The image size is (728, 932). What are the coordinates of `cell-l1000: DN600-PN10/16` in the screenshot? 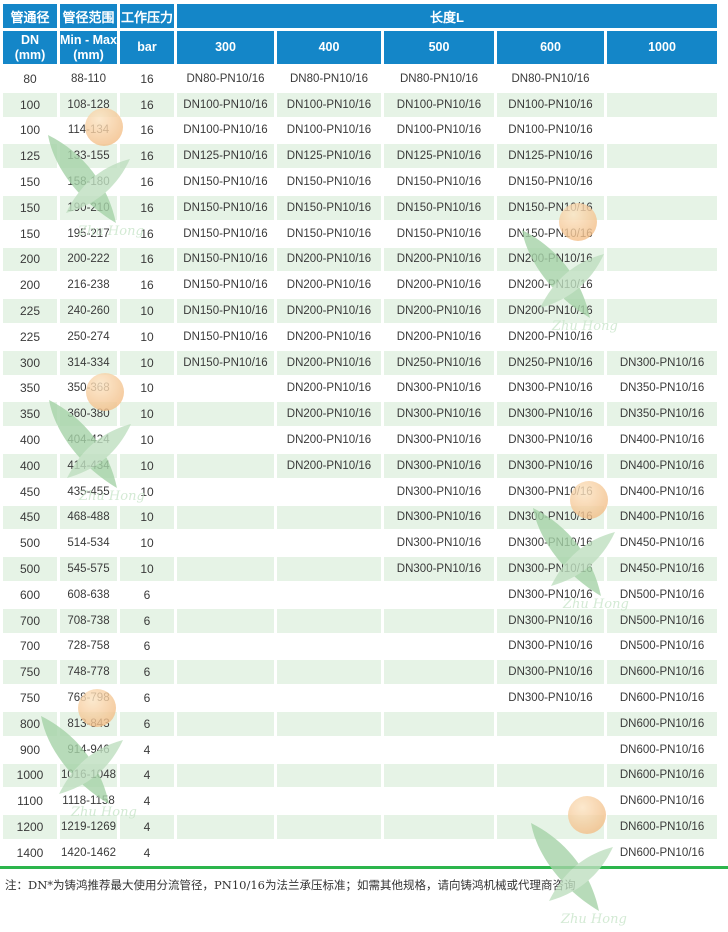 It's located at (662, 853).